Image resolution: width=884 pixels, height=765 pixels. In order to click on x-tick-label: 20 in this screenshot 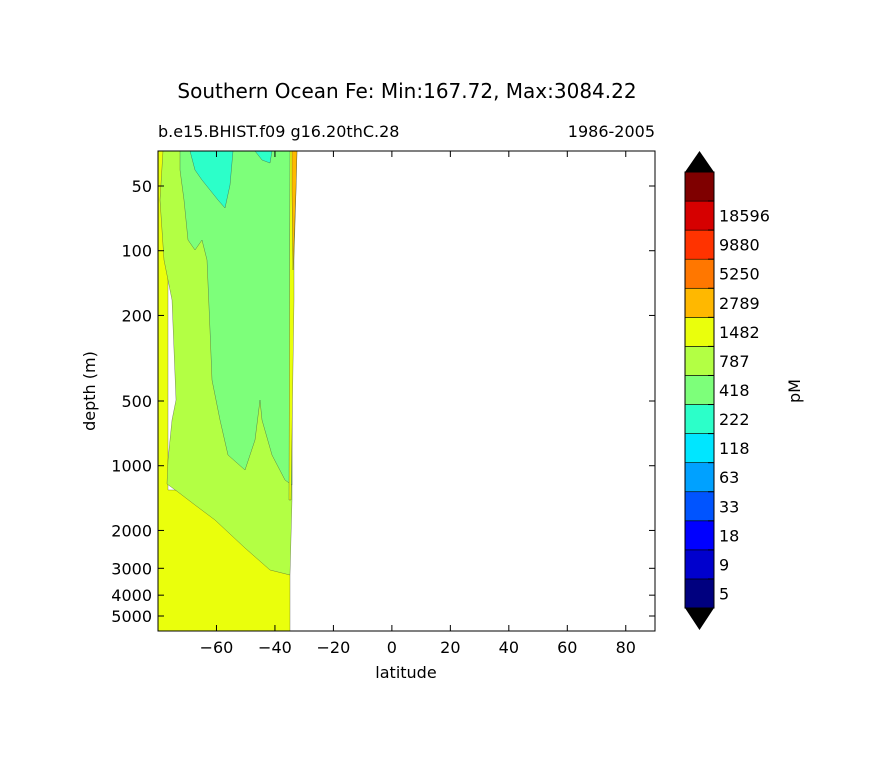, I will do `click(450, 647)`.